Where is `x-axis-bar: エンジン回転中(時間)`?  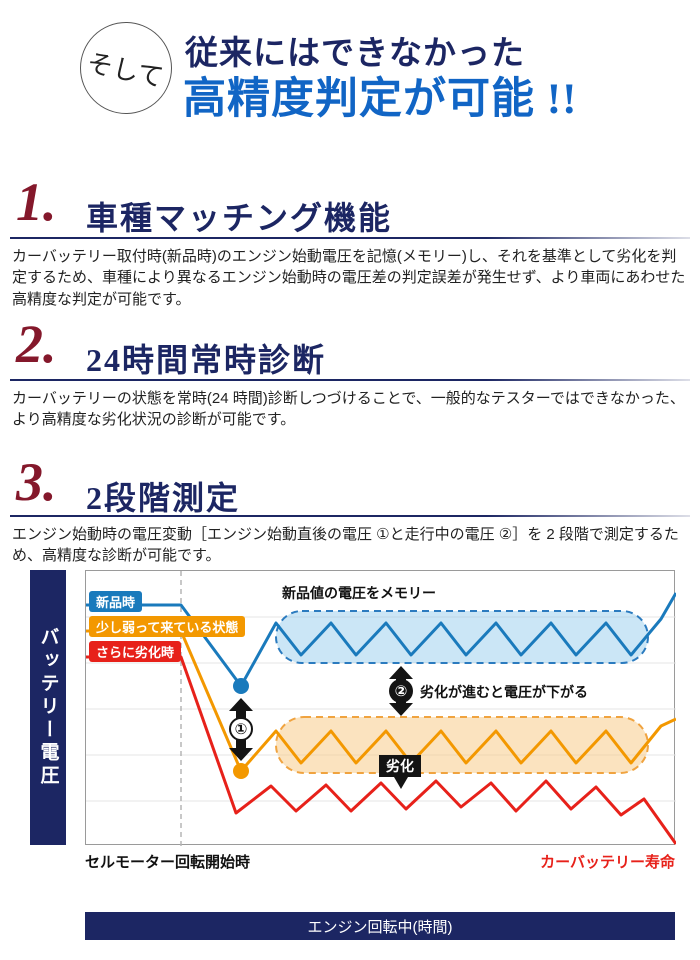 x-axis-bar: エンジン回転中(時間) is located at coordinates (380, 926).